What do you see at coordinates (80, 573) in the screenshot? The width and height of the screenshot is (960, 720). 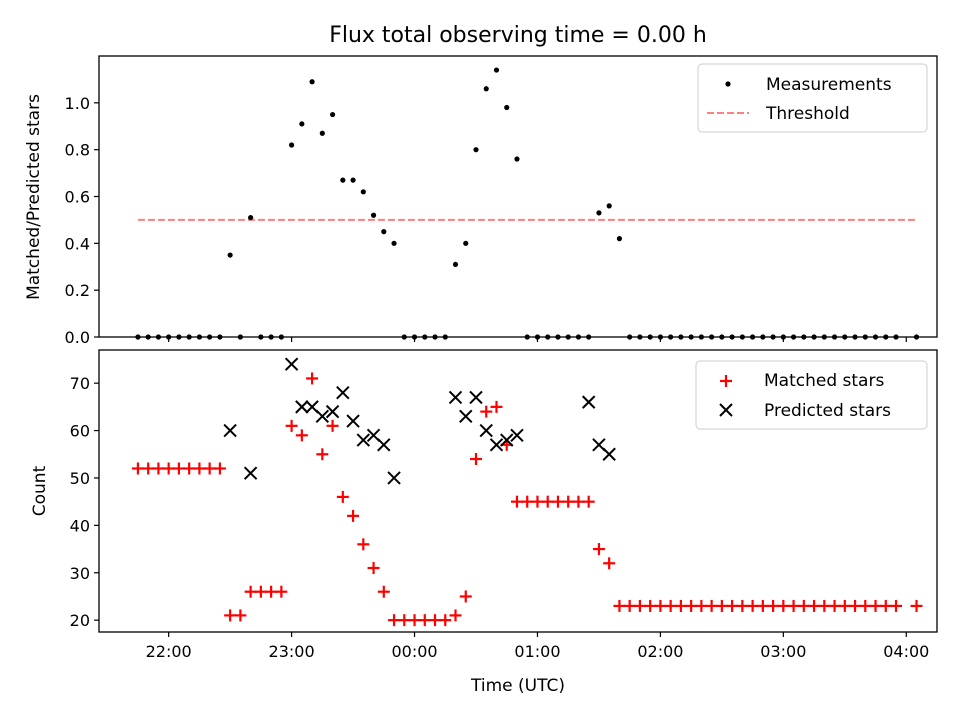 I see `y-tick-label: 30` at bounding box center [80, 573].